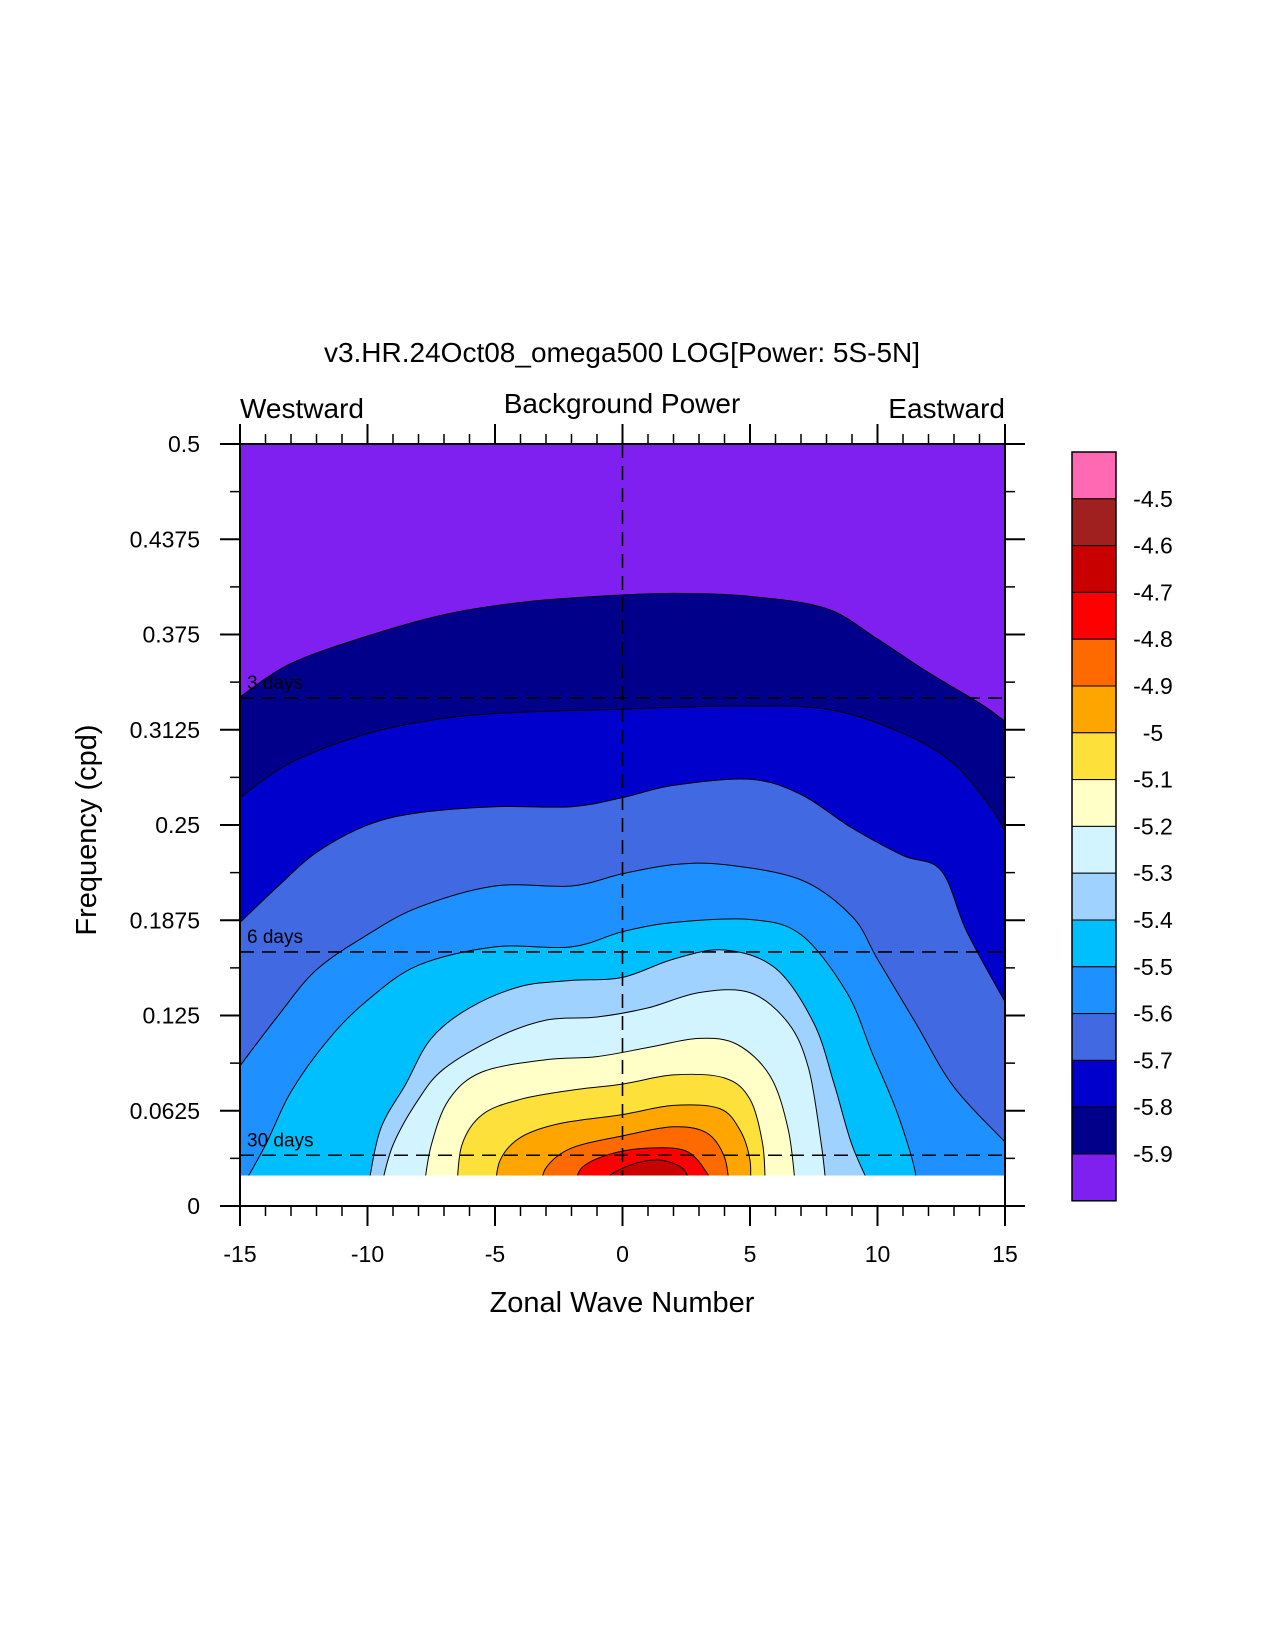 This screenshot has height=1650, width=1275. What do you see at coordinates (165, 539) in the screenshot?
I see `y-tick-label: 0.4375` at bounding box center [165, 539].